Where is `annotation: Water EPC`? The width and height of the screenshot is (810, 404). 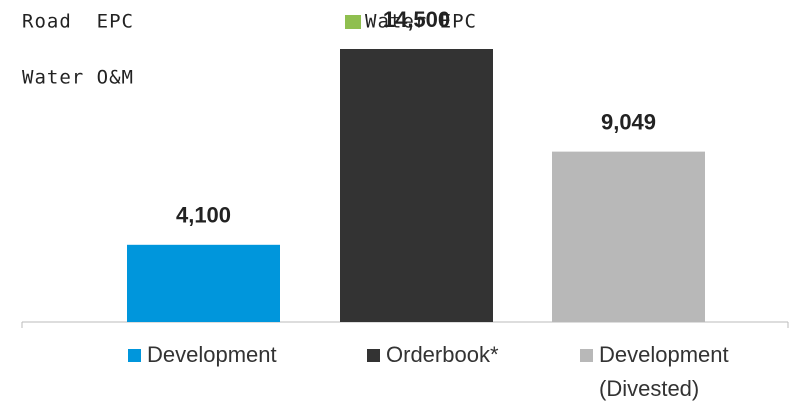 annotation: Water EPC is located at coordinates (421, 22).